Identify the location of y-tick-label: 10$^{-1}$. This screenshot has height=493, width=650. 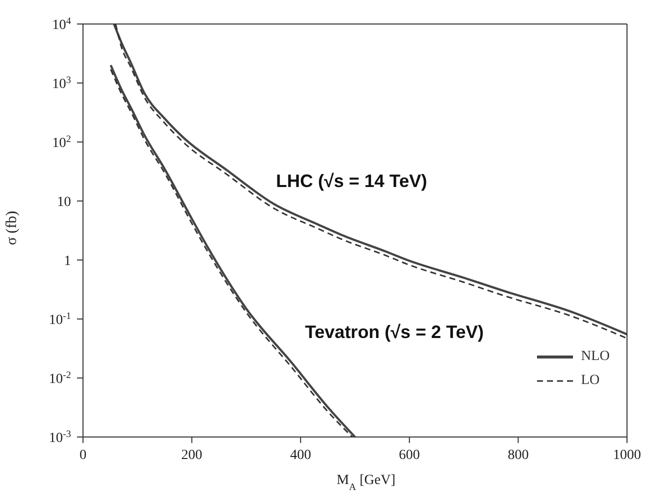
(60, 319).